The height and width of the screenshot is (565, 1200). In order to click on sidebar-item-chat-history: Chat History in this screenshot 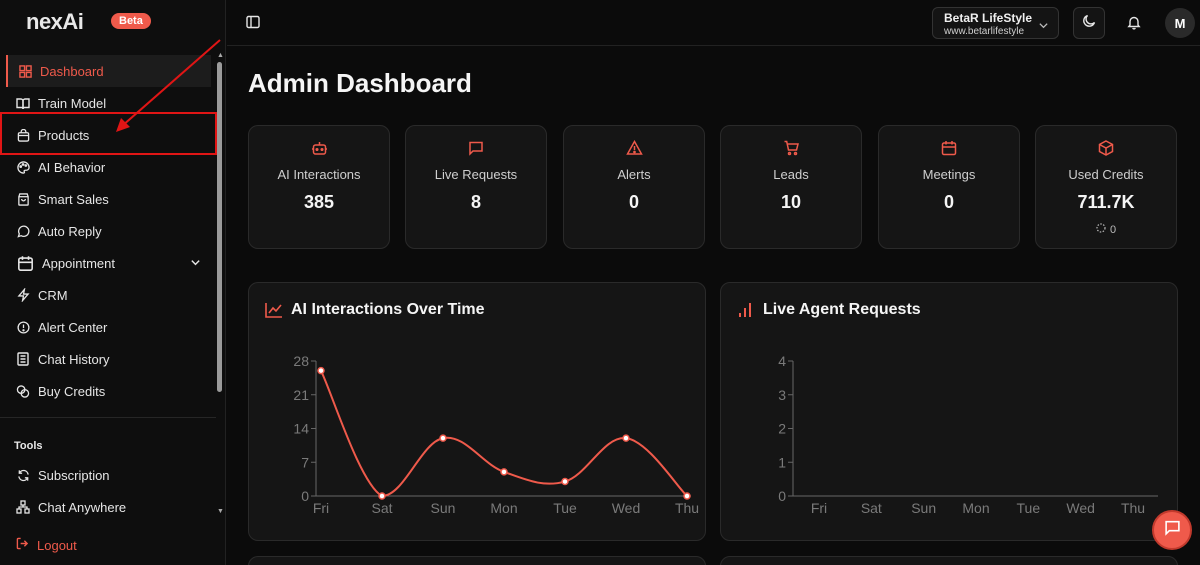, I will do `click(108, 359)`.